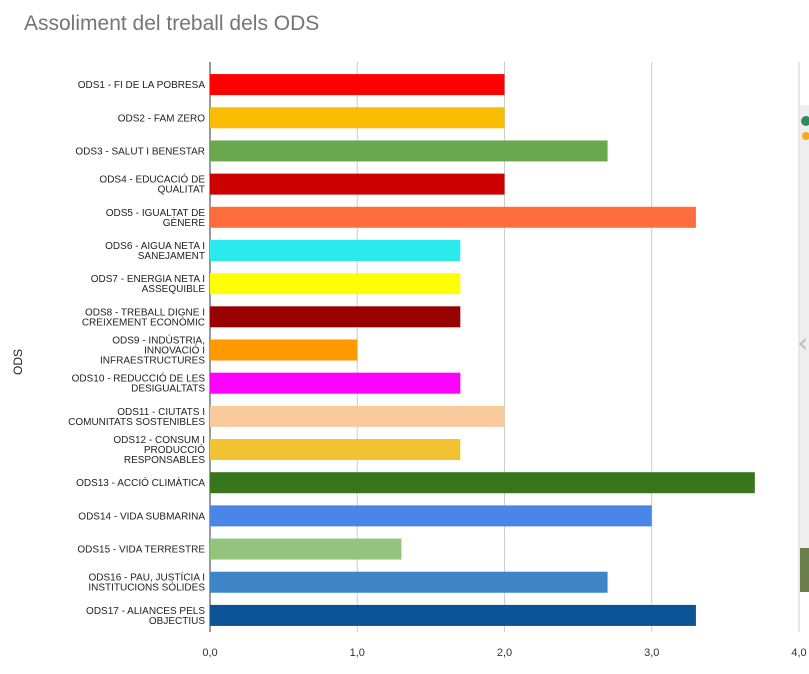 Image resolution: width=809 pixels, height=674 pixels. What do you see at coordinates (145, 616) in the screenshot?
I see `category-label: ODS17 - ALIANCES PELS OBJECTIUS` at bounding box center [145, 616].